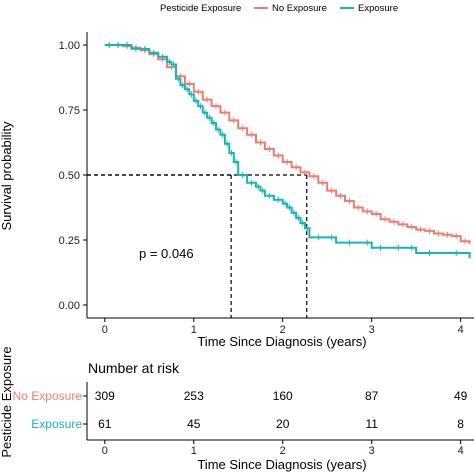 The image size is (474, 474). Describe the element at coordinates (283, 396) in the screenshot. I see `risk-count-no-exposure: 160` at that location.